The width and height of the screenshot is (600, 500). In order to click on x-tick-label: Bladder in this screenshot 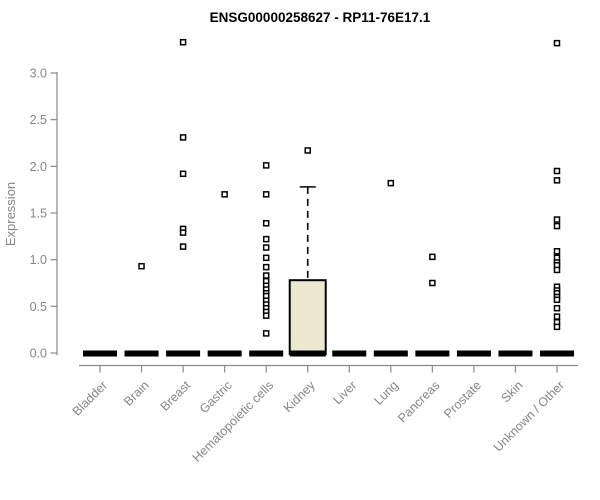, I will do `click(90, 398)`.